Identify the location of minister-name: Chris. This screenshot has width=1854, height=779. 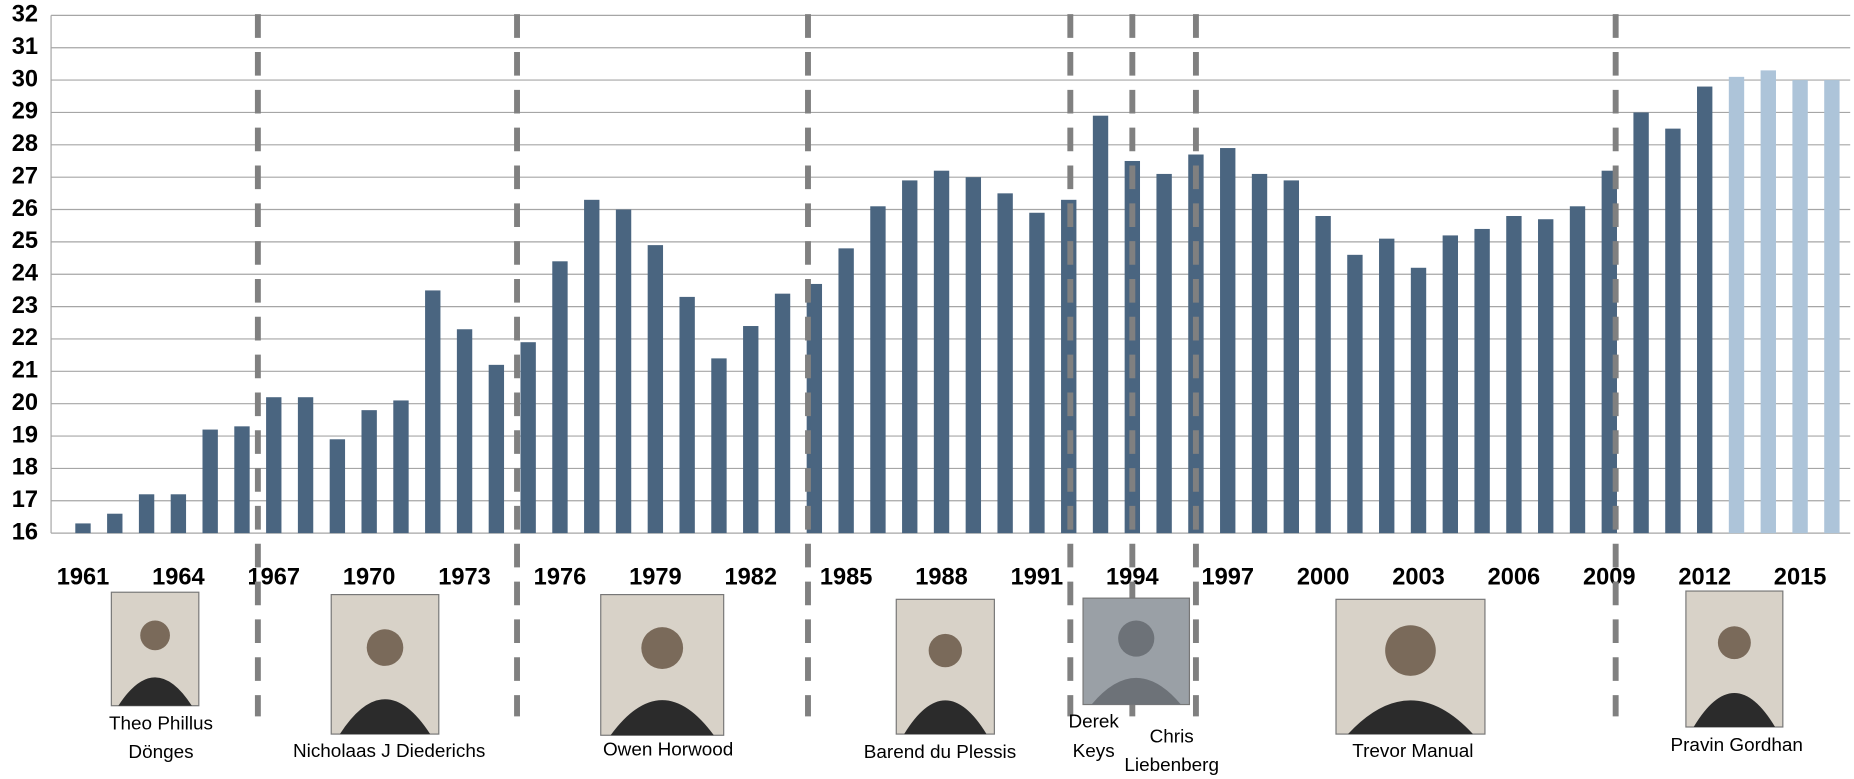
(1172, 737).